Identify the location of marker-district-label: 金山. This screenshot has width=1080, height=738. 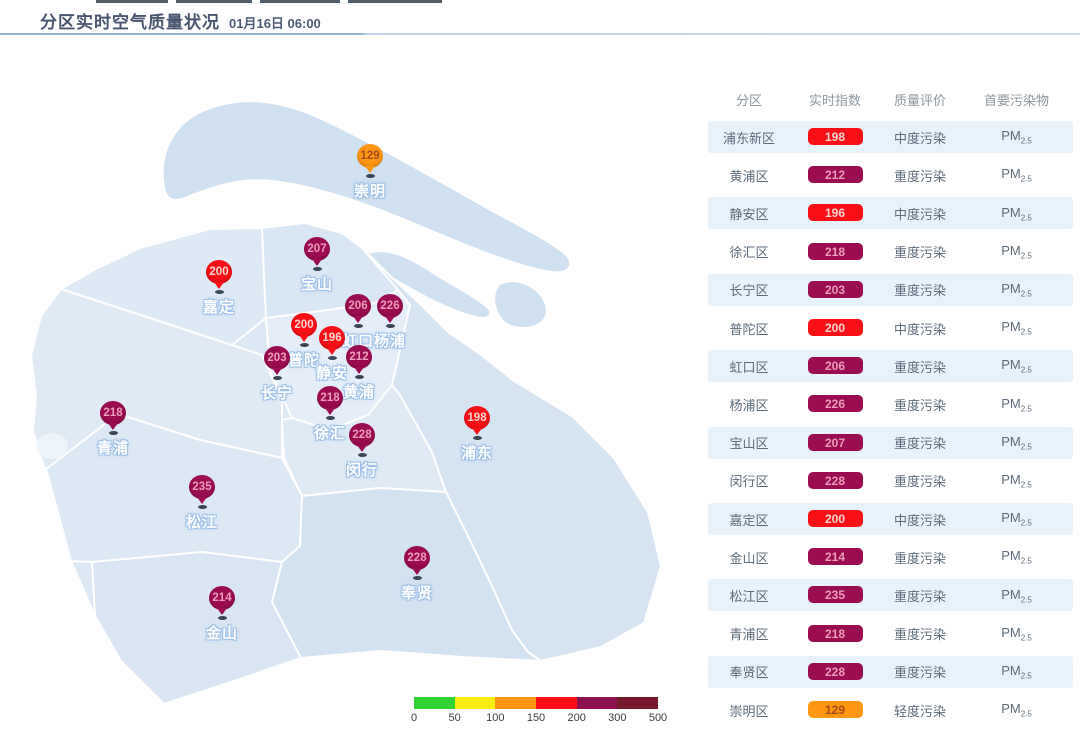
(221, 633).